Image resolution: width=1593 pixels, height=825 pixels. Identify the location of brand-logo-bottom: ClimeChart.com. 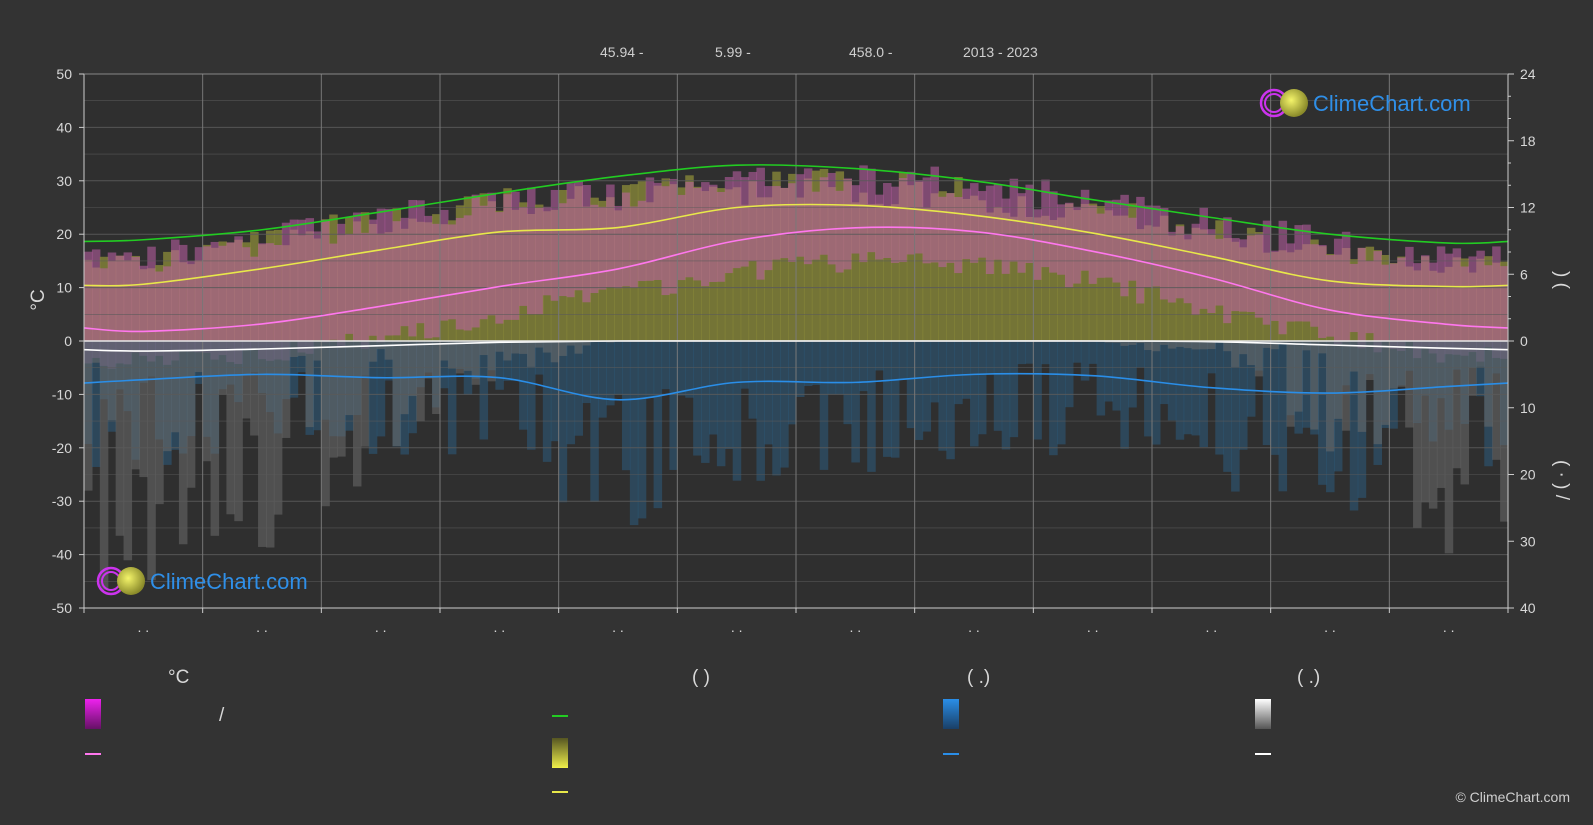
(202, 581).